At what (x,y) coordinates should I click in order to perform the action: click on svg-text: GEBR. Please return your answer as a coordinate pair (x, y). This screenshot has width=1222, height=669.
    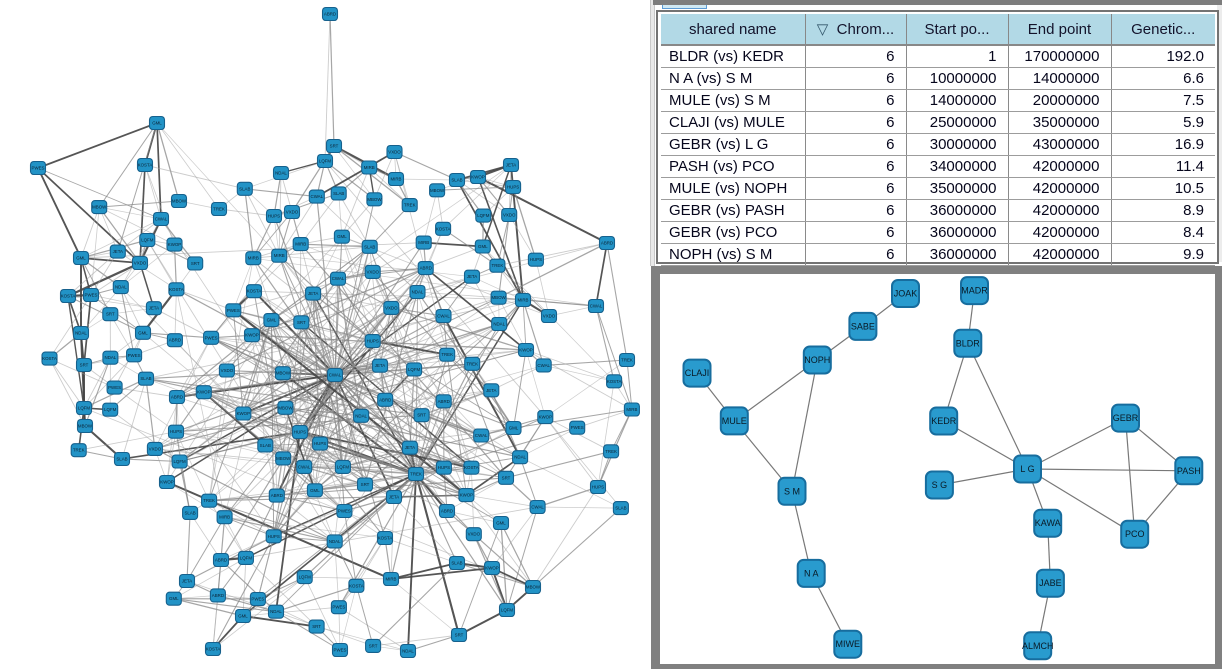
    Looking at the image, I should click on (1126, 418).